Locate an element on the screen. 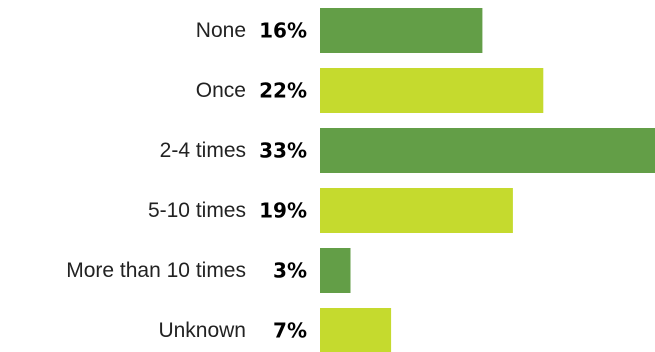 The width and height of the screenshot is (655, 352). category-label-more-than-10-times: More than 10 times is located at coordinates (156, 270).